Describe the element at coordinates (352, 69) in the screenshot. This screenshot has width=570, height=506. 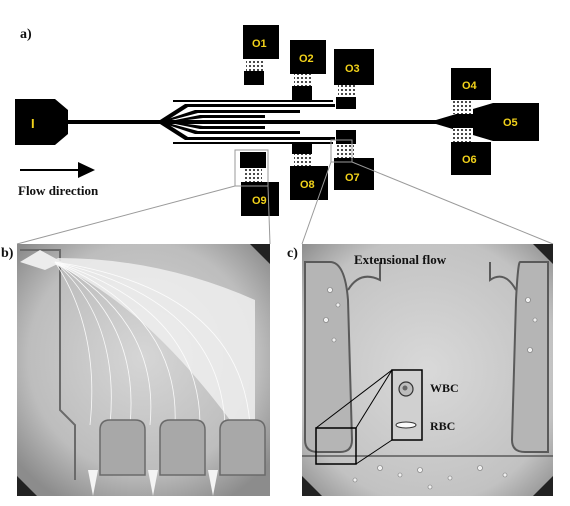
I see `outlet-o3-label: O3` at that location.